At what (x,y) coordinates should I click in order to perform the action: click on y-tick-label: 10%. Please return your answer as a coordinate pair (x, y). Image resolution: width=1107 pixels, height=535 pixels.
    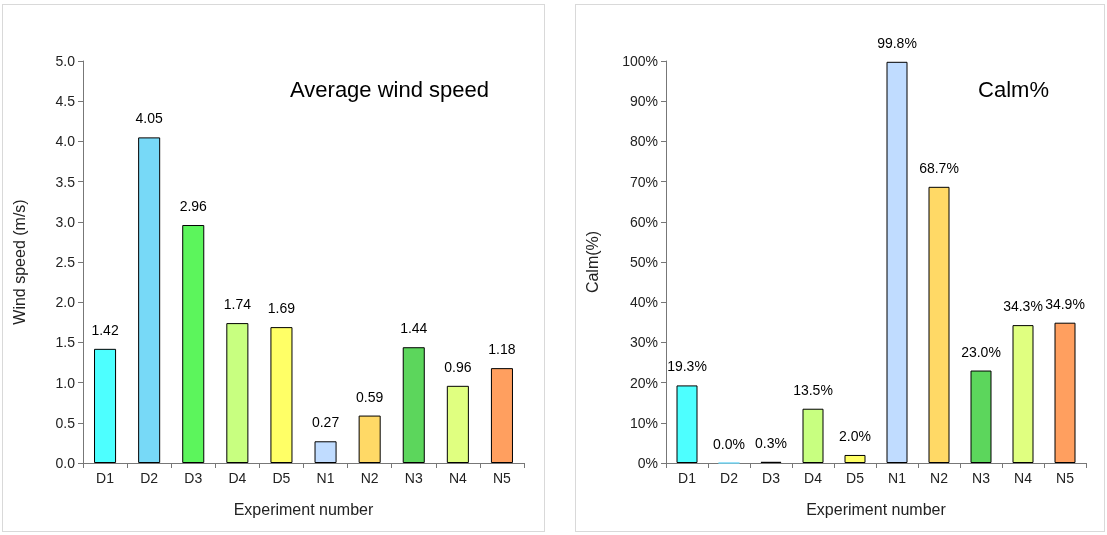
    Looking at the image, I should click on (643, 422).